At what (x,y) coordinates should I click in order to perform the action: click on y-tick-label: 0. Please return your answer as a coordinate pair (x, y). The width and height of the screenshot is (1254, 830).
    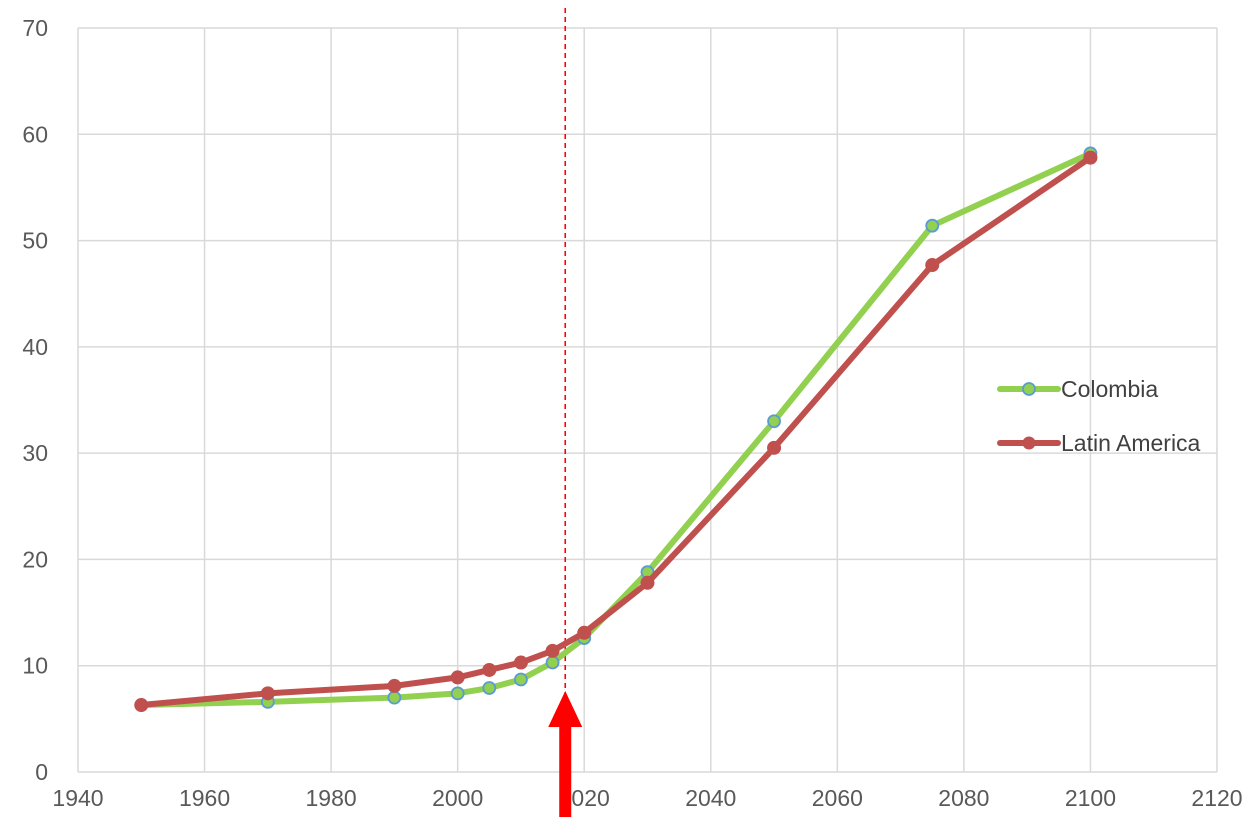
    Looking at the image, I should click on (41, 772).